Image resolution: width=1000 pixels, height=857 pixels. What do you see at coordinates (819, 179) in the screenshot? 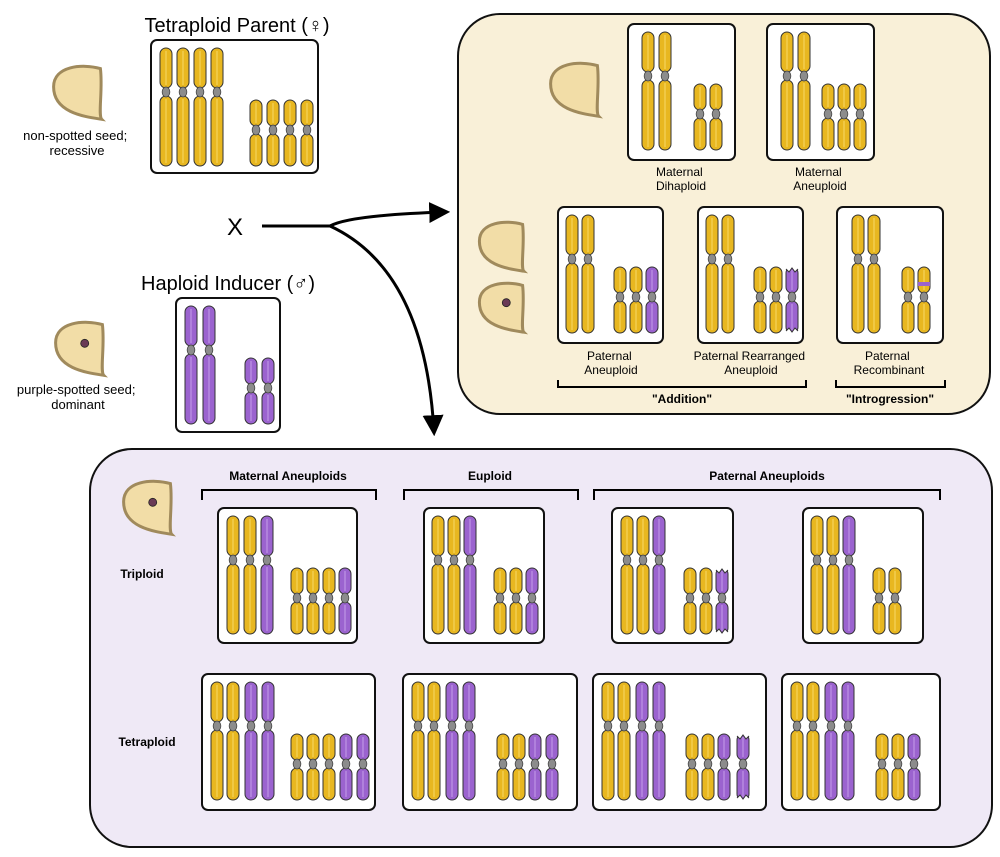
I see `maternal-aneuploid-label: Maternal Aneuploid` at bounding box center [819, 179].